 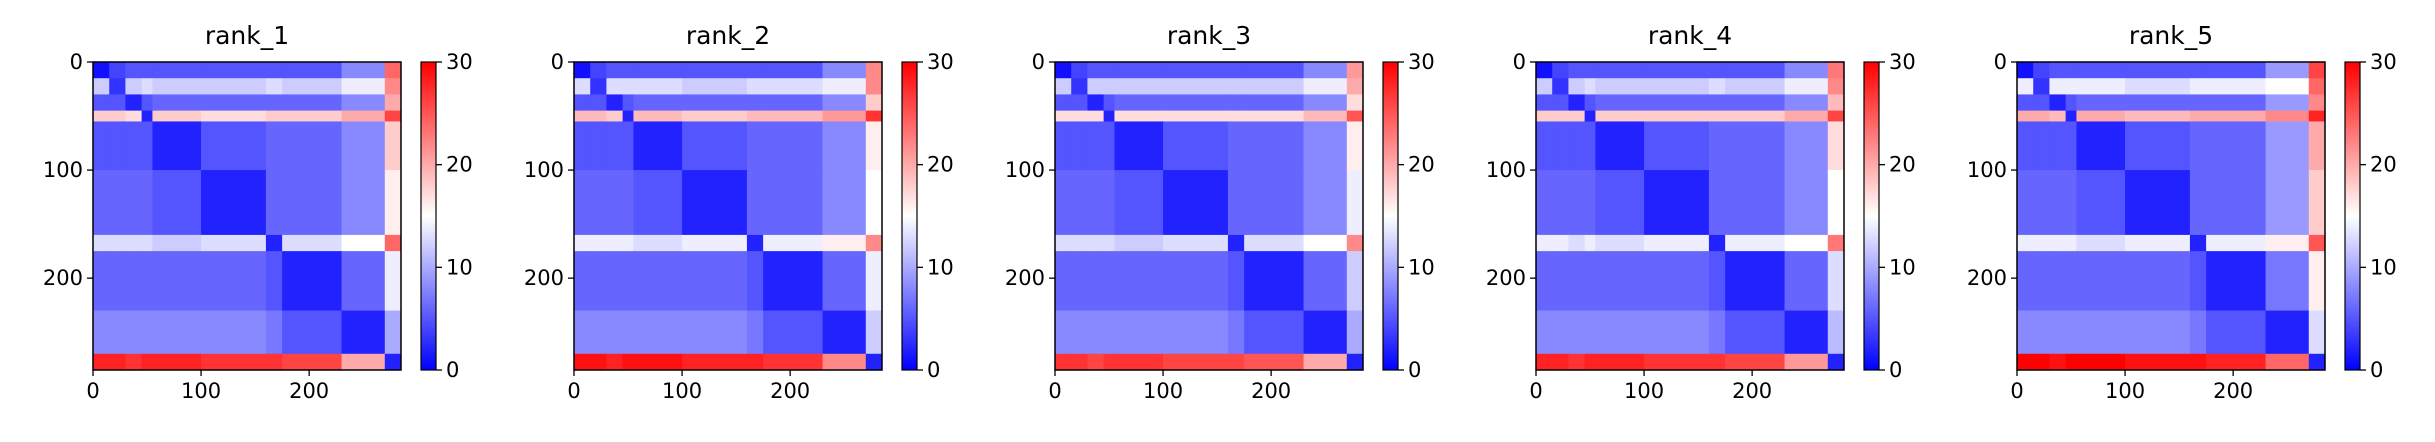 I want to click on x-tick-label: 0, so click(x=1054, y=391).